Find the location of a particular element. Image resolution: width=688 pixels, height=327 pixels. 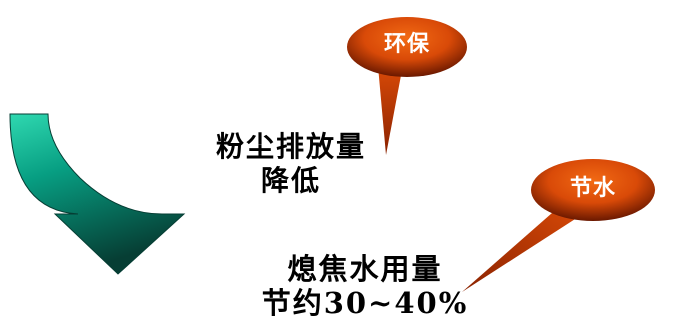

water-speech-bubble-icon is located at coordinates (558, 225).